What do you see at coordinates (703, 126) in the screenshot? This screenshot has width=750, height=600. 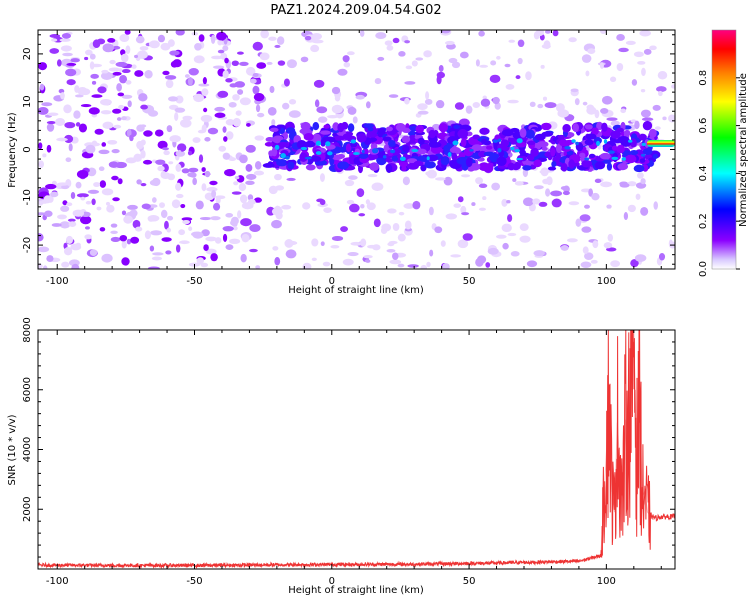 I see `colorbar-tick-label: 0.6` at bounding box center [703, 126].